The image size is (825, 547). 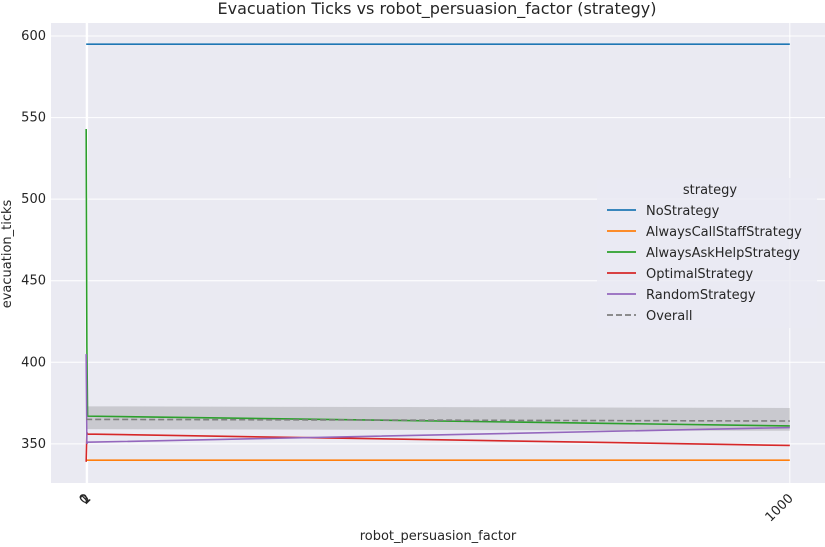 What do you see at coordinates (33, 199) in the screenshot?
I see `y-tick-label: 500` at bounding box center [33, 199].